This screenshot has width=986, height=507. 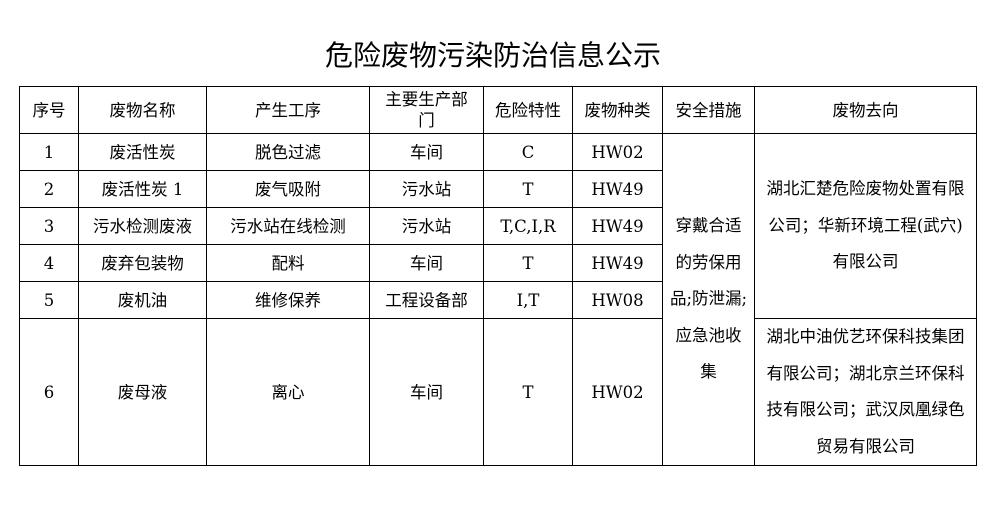 What do you see at coordinates (142, 300) in the screenshot?
I see `cell-name: 废机油` at bounding box center [142, 300].